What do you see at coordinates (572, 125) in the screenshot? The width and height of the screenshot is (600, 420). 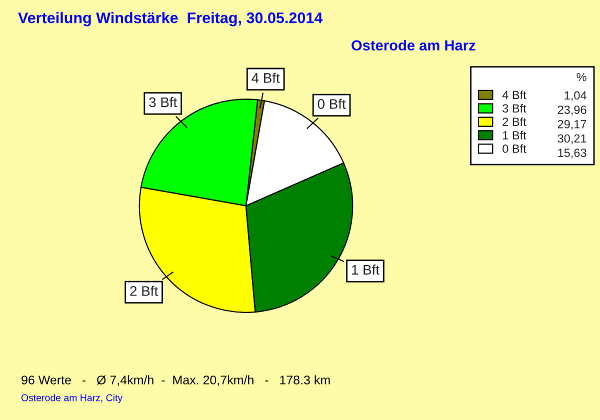 I see `data-label: 29,17` at bounding box center [572, 125].